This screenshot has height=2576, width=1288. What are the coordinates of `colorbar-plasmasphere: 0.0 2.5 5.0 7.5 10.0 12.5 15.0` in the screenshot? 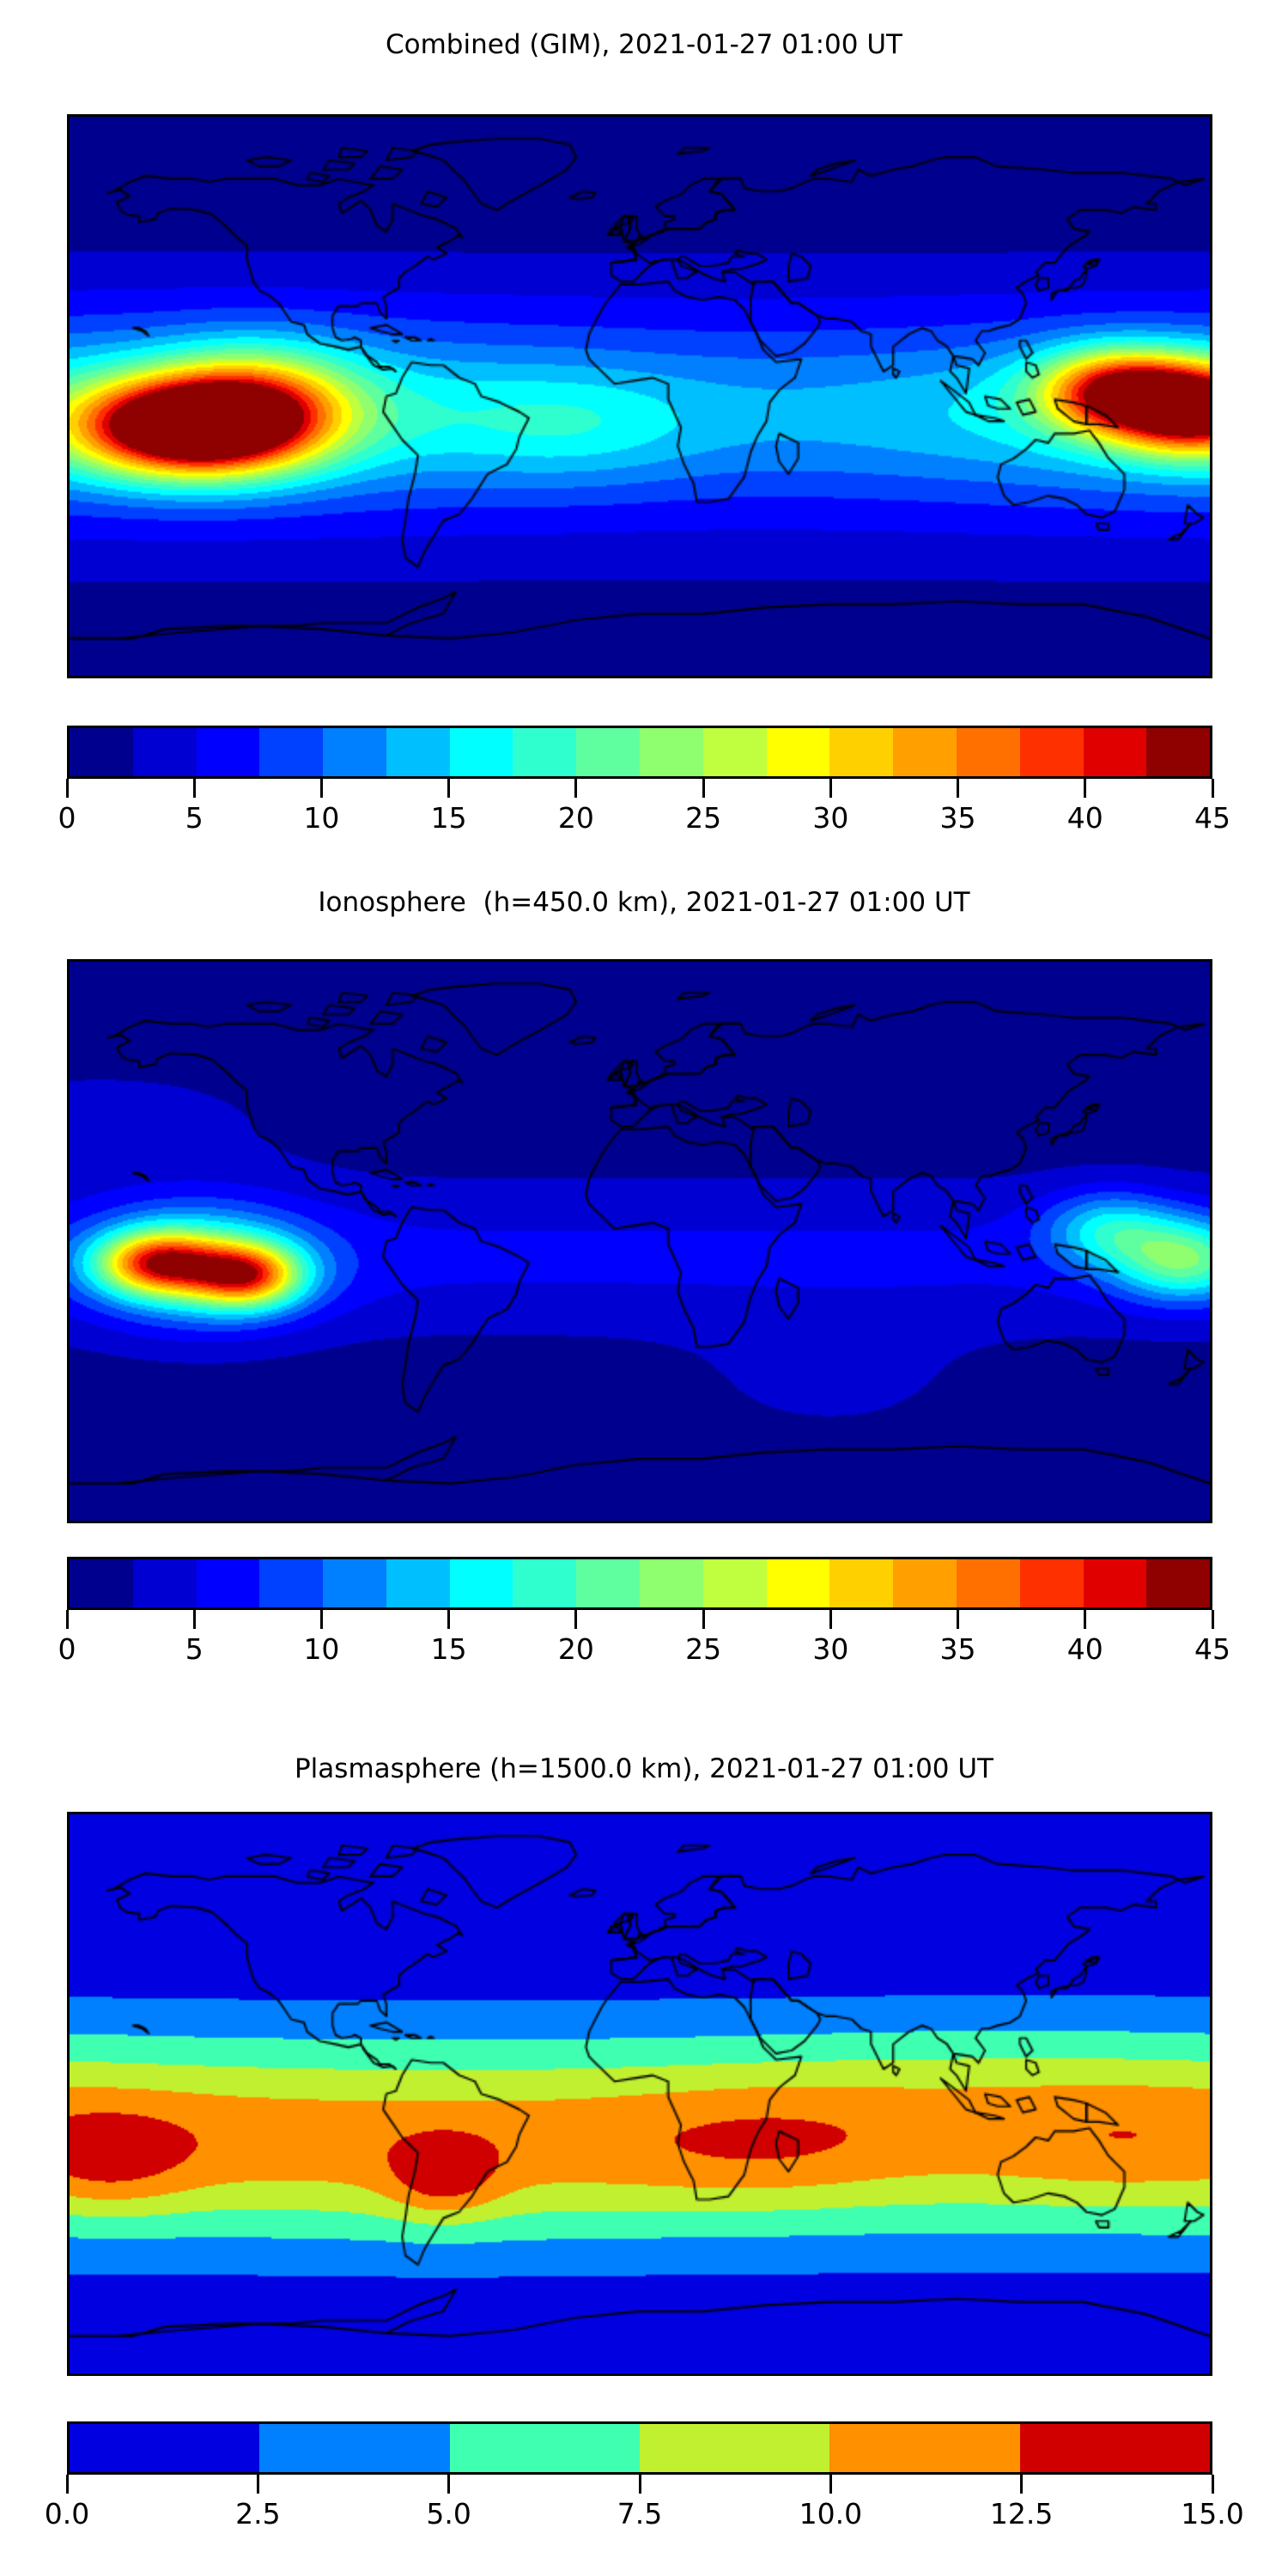 It's located at (644, 2475).